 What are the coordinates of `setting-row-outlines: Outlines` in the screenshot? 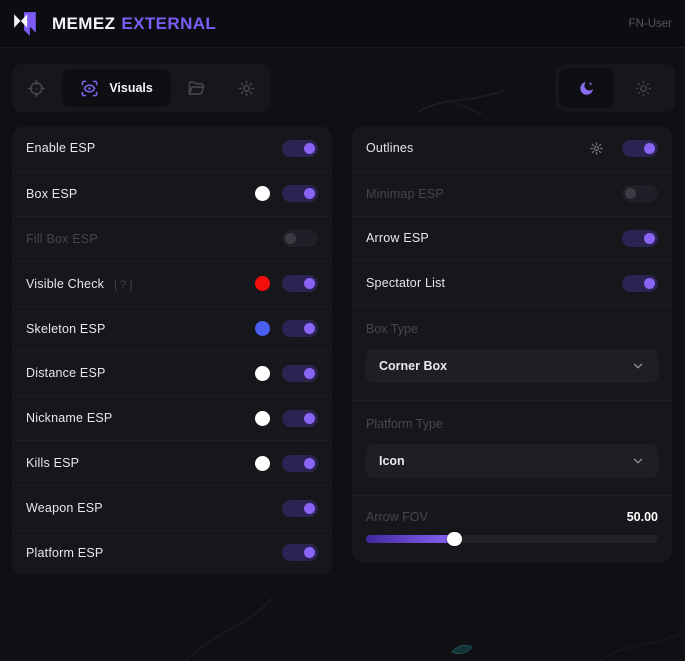 It's located at (512, 148).